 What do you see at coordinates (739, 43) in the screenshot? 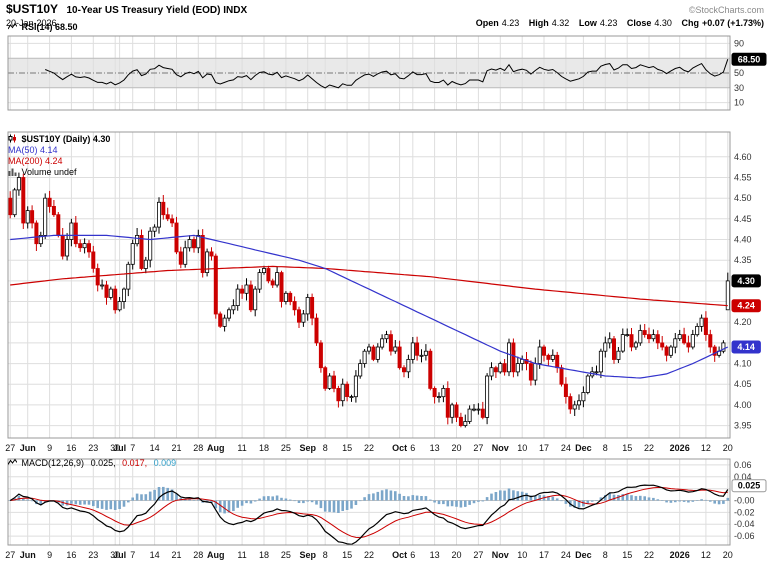
I see `svg-text: 90` at bounding box center [739, 43].